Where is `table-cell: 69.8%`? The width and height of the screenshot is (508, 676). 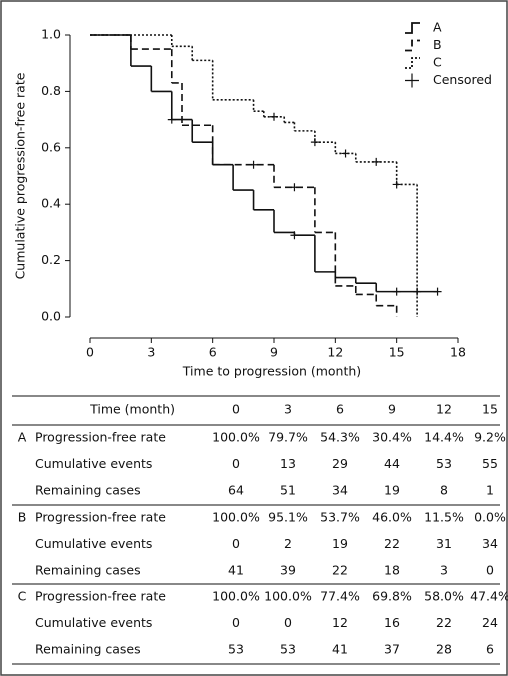
table-cell: 69.8% is located at coordinates (392, 596).